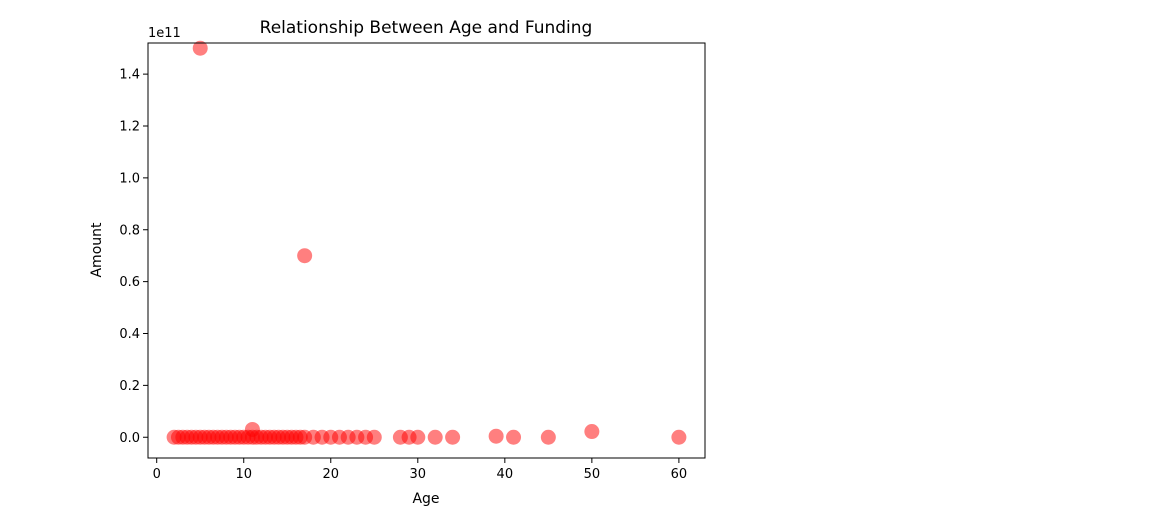 This screenshot has height=520, width=1171. What do you see at coordinates (129, 75) in the screenshot?
I see `y-tick-label: 1.4` at bounding box center [129, 75].